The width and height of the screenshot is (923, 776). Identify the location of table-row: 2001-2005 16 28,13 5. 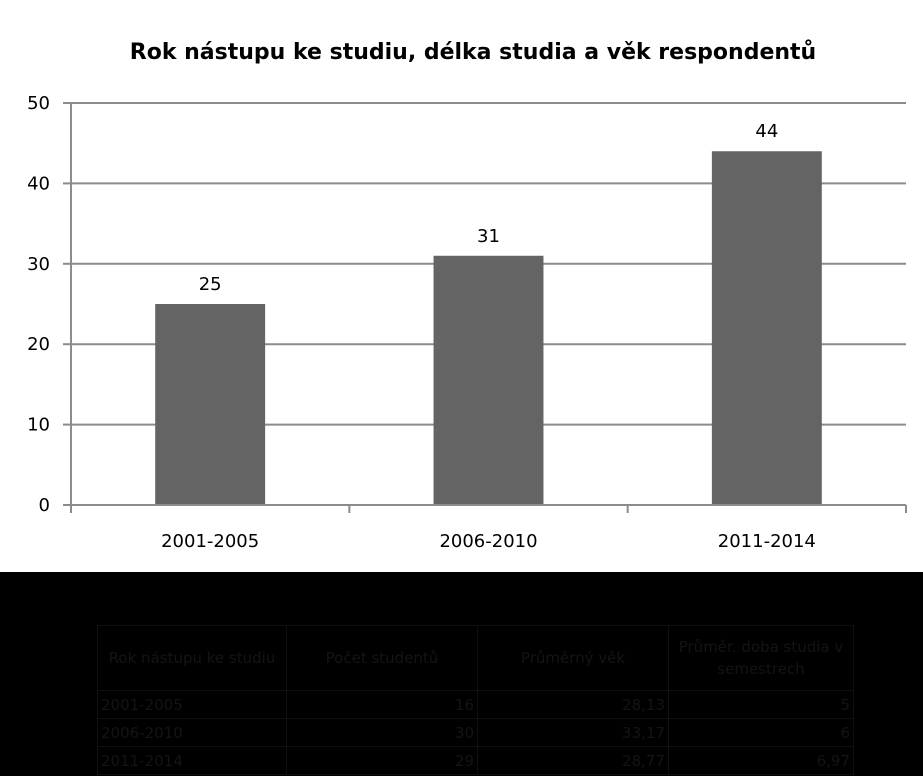
(475, 704).